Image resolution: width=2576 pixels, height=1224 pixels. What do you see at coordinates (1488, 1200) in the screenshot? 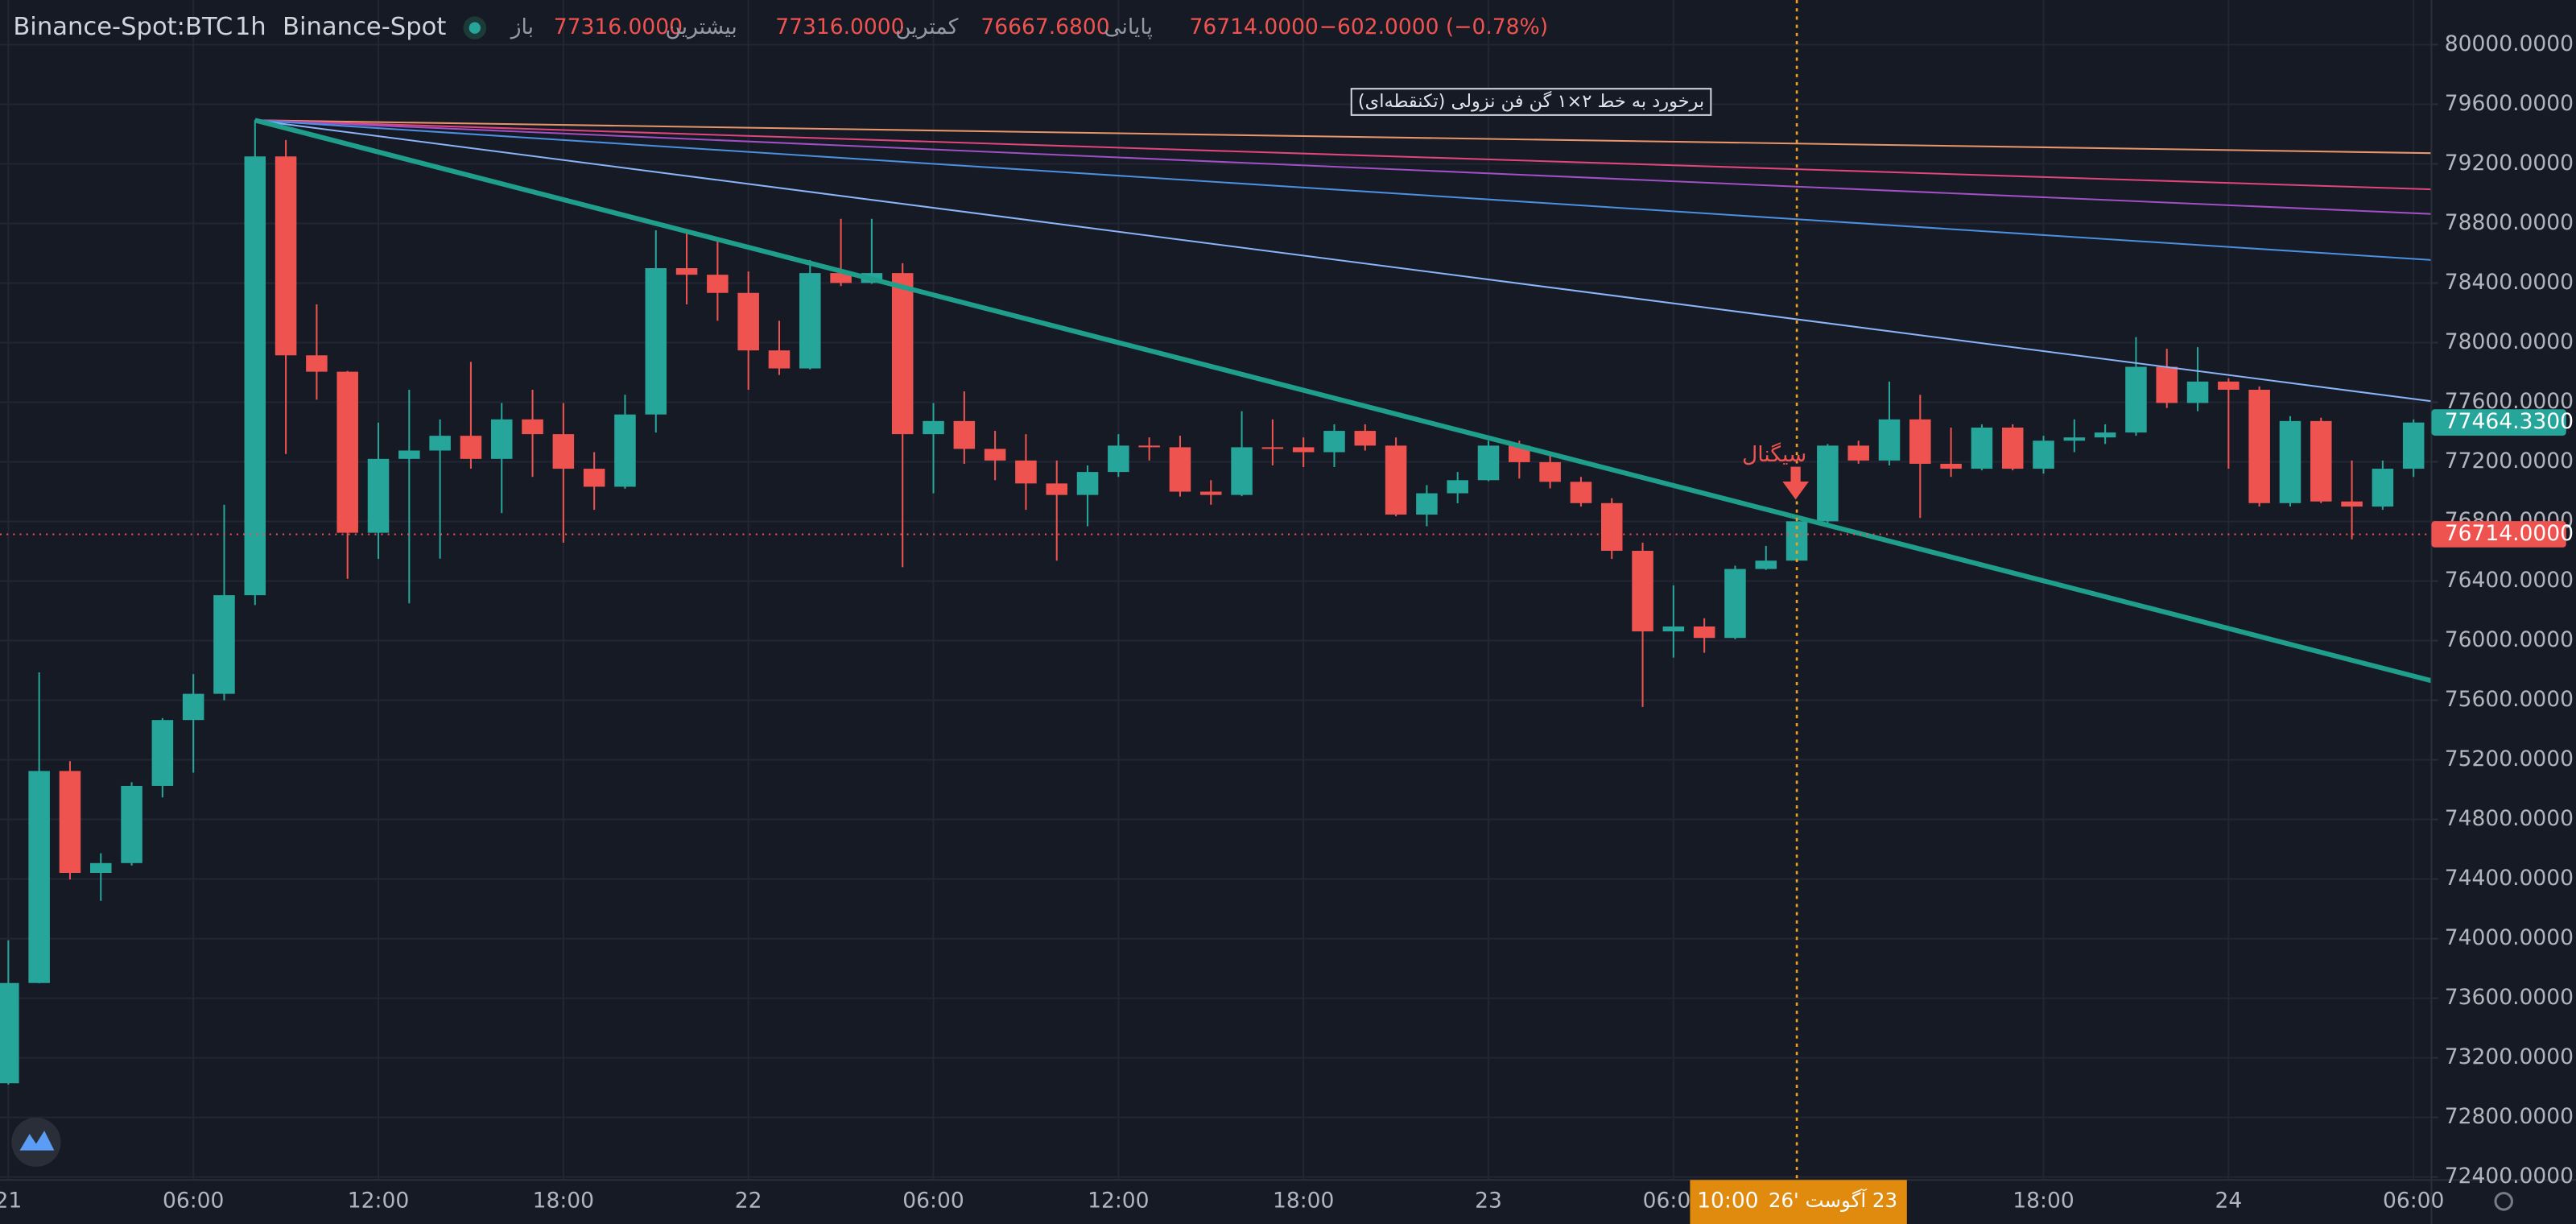
I see `x-tick-label: 23` at bounding box center [1488, 1200].